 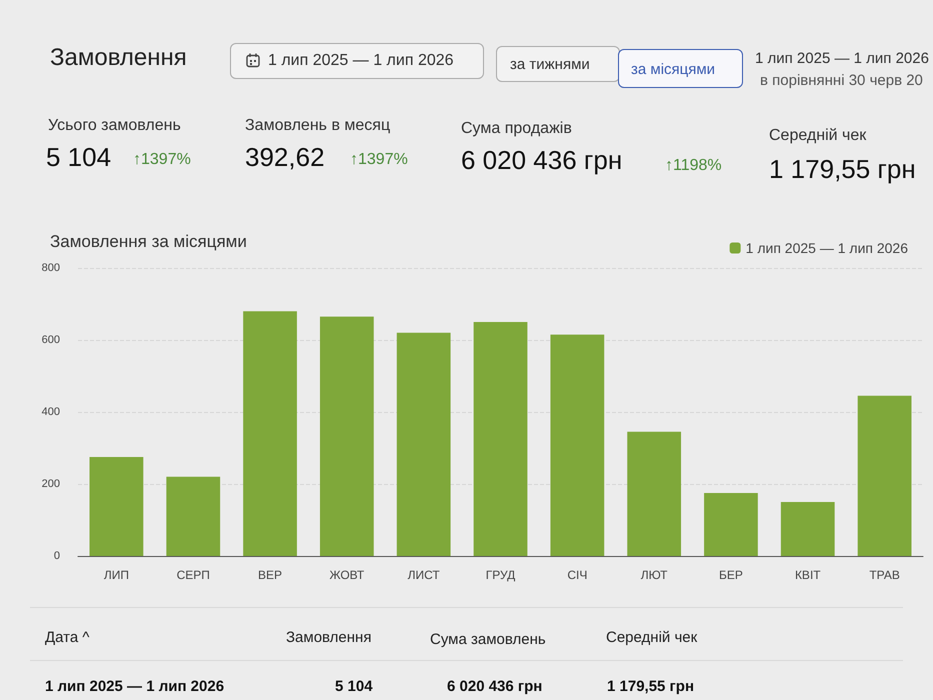 I want to click on text: Сума замовлень, so click(x=488, y=639).